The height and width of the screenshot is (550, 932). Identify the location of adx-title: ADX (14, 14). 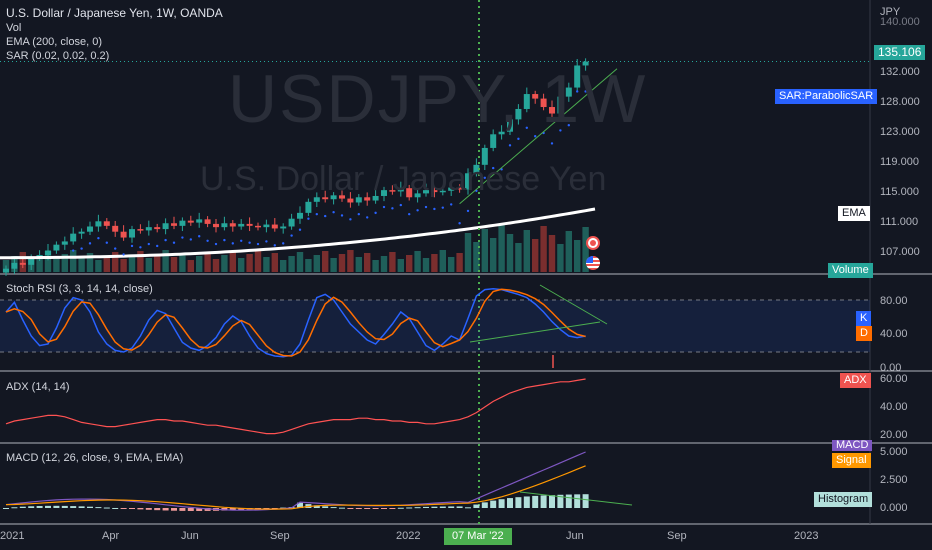
(38, 387).